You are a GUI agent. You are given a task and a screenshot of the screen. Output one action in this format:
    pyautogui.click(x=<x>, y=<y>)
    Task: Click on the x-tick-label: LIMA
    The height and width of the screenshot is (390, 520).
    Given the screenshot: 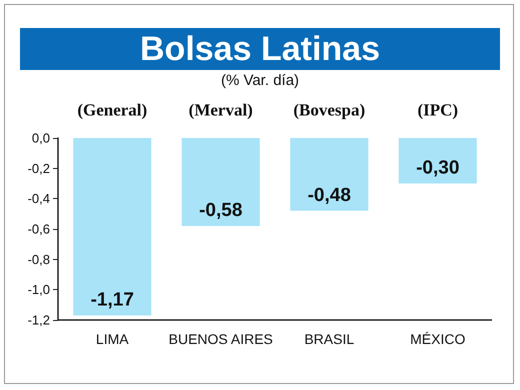 What is the action you would take?
    pyautogui.click(x=113, y=339)
    